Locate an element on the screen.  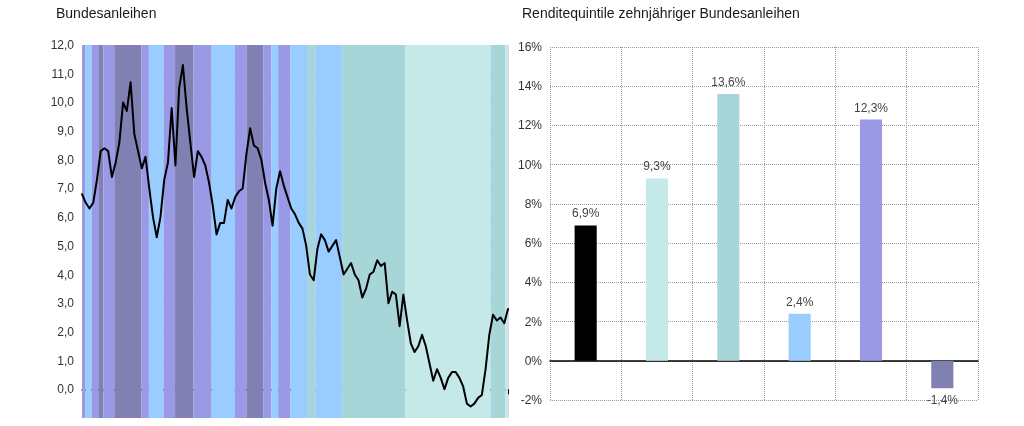
data-label: 6,9% is located at coordinates (585, 213).